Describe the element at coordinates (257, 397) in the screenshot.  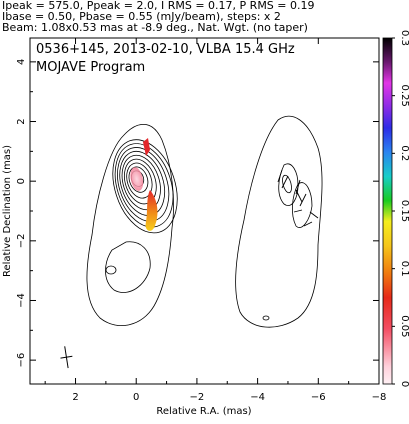
I see `x-tick-label: −4` at that location.